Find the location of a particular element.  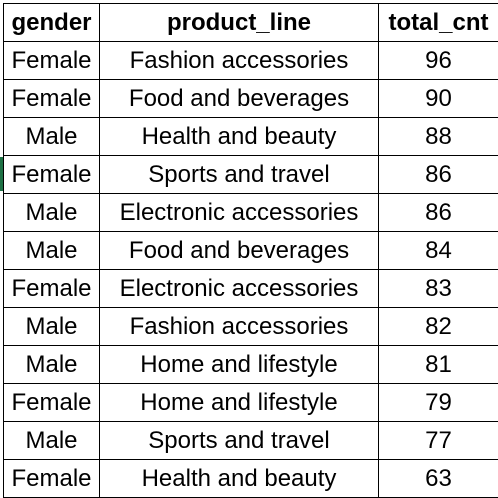

table-row: Female Health and beauty 63 is located at coordinates (251, 479).